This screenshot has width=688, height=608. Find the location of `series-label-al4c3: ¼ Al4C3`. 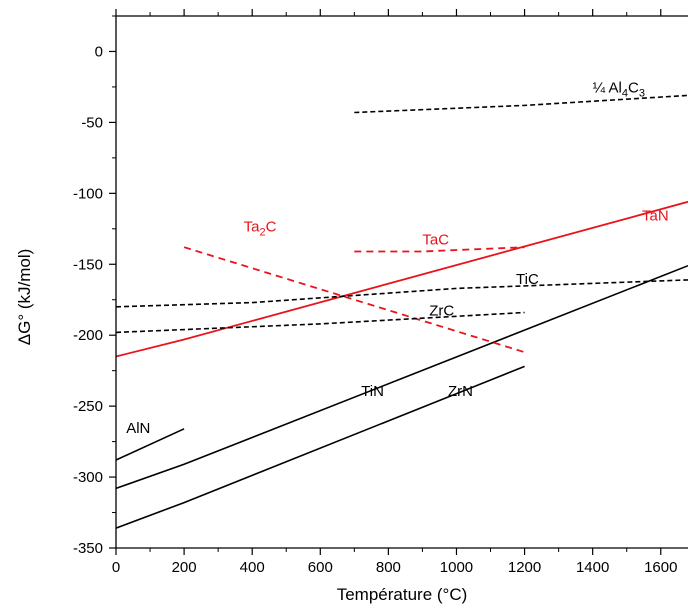

series-label-al4c3: ¼ Al4C3 is located at coordinates (619, 90).